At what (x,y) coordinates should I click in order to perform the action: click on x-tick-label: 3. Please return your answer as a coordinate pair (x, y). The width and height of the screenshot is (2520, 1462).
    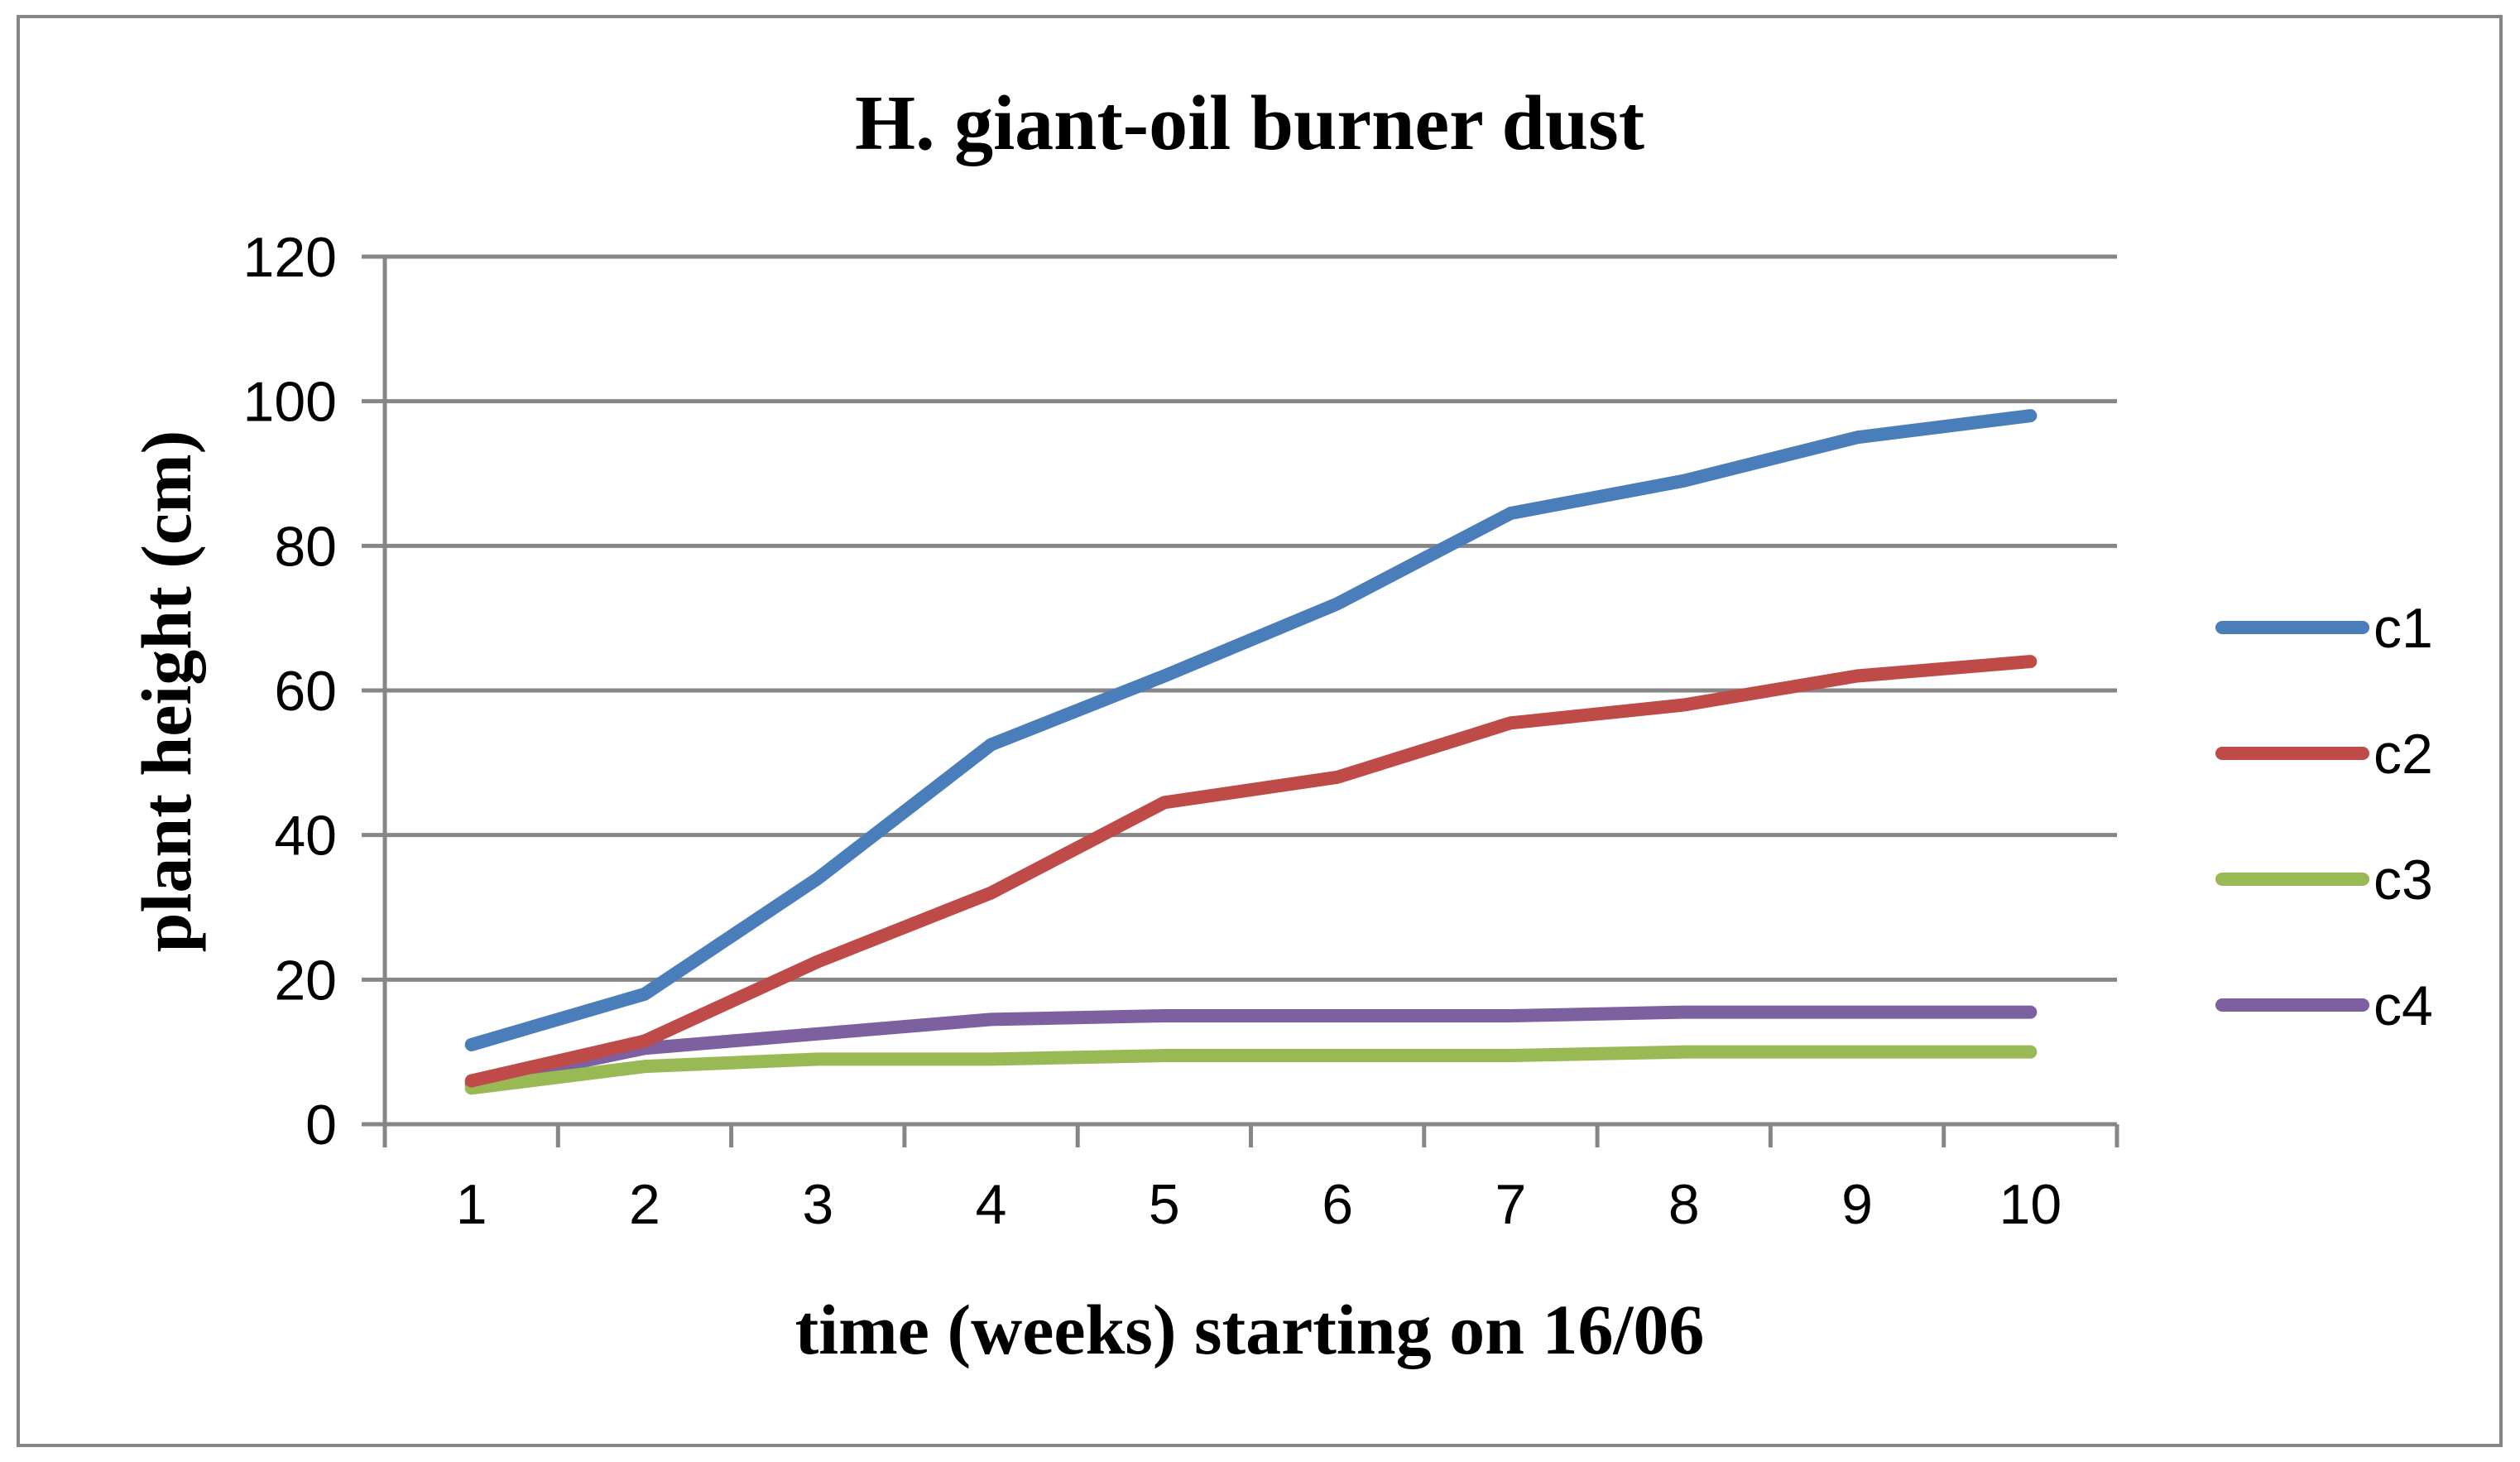
    Looking at the image, I should click on (817, 1205).